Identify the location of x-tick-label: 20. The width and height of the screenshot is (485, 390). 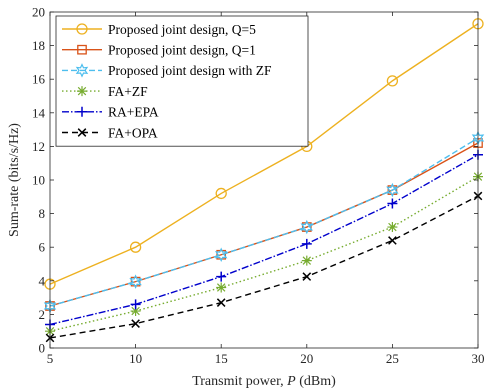
(306, 358).